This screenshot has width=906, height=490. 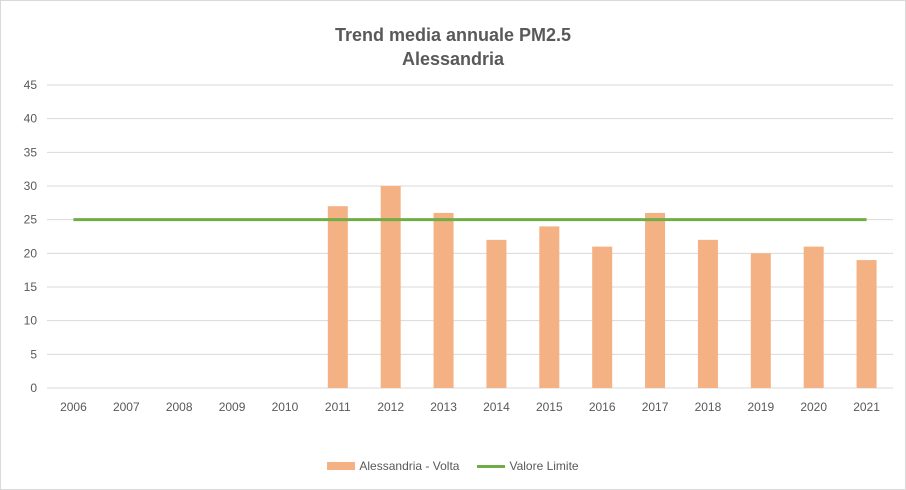 What do you see at coordinates (813, 407) in the screenshot?
I see `x-tick-label: 2020` at bounding box center [813, 407].